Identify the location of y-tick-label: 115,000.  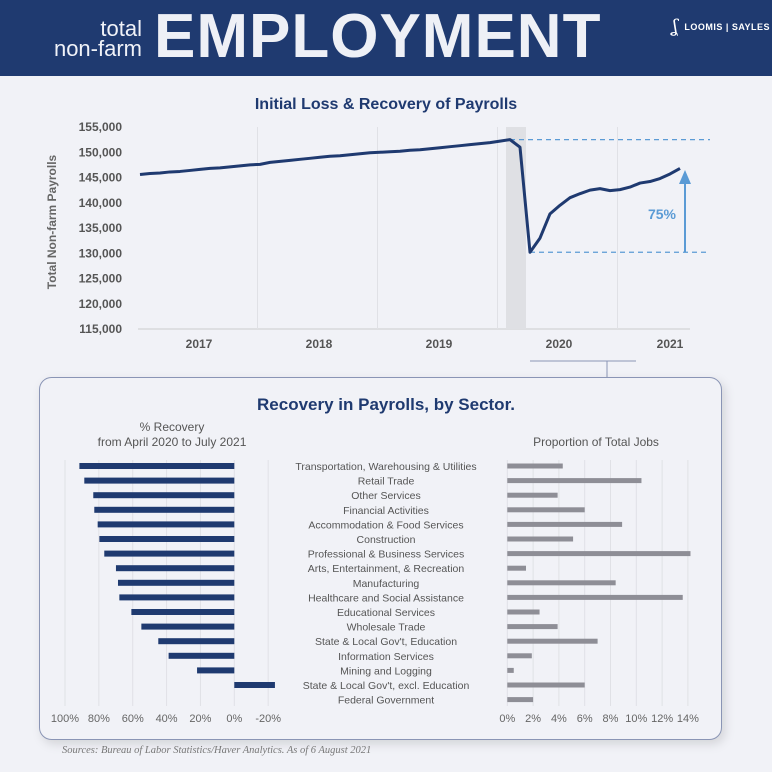
(100, 329).